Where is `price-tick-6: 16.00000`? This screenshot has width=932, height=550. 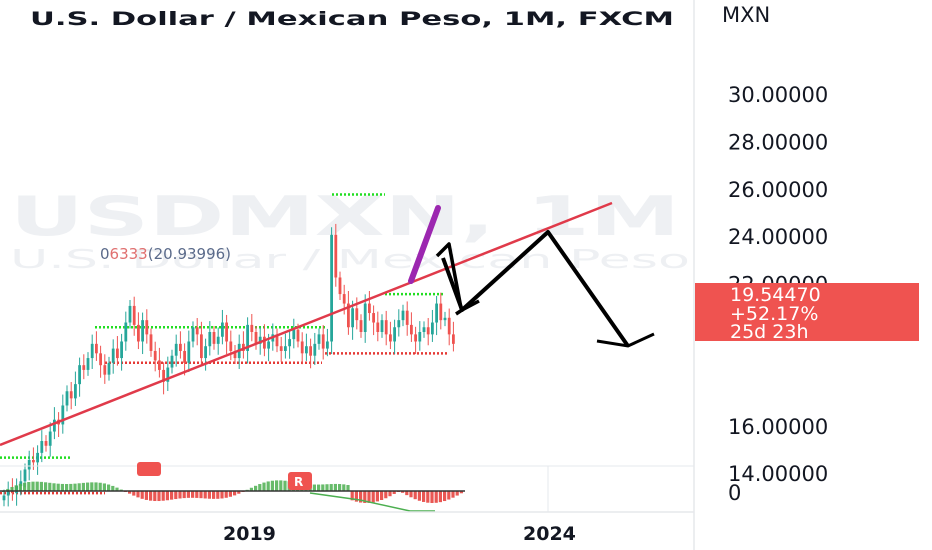 price-tick-6: 16.00000 is located at coordinates (778, 427).